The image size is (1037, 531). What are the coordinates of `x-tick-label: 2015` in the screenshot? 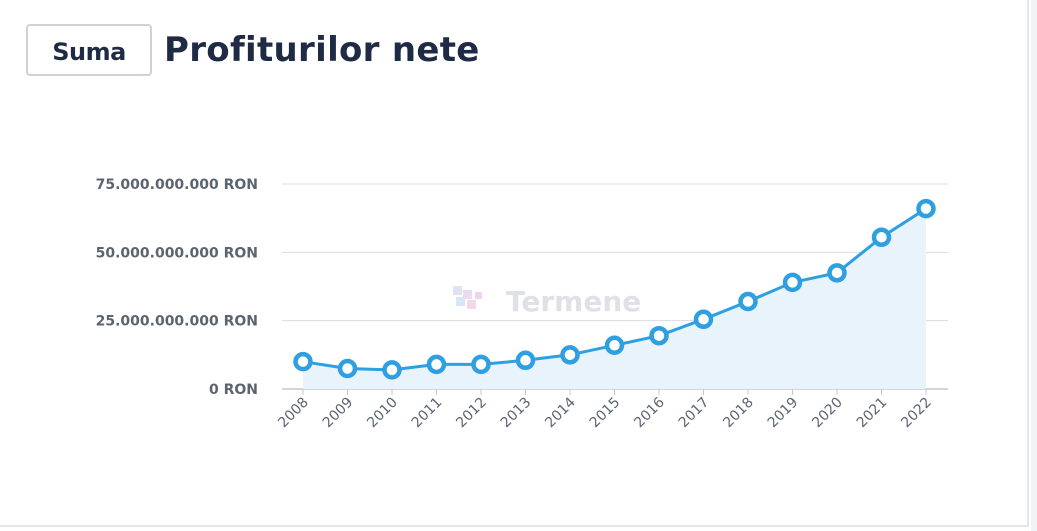 It's located at (605, 413).